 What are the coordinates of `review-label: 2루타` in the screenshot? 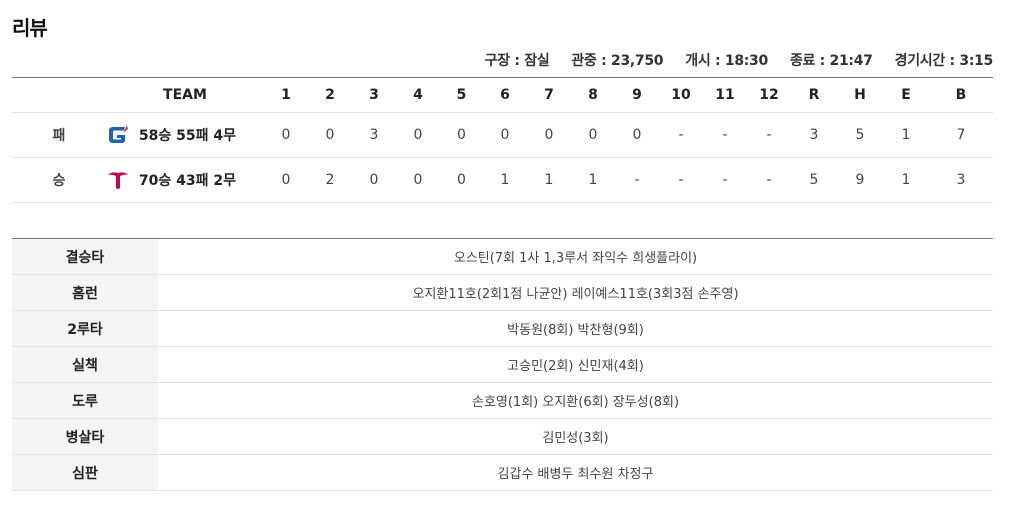 It's located at (85, 328).